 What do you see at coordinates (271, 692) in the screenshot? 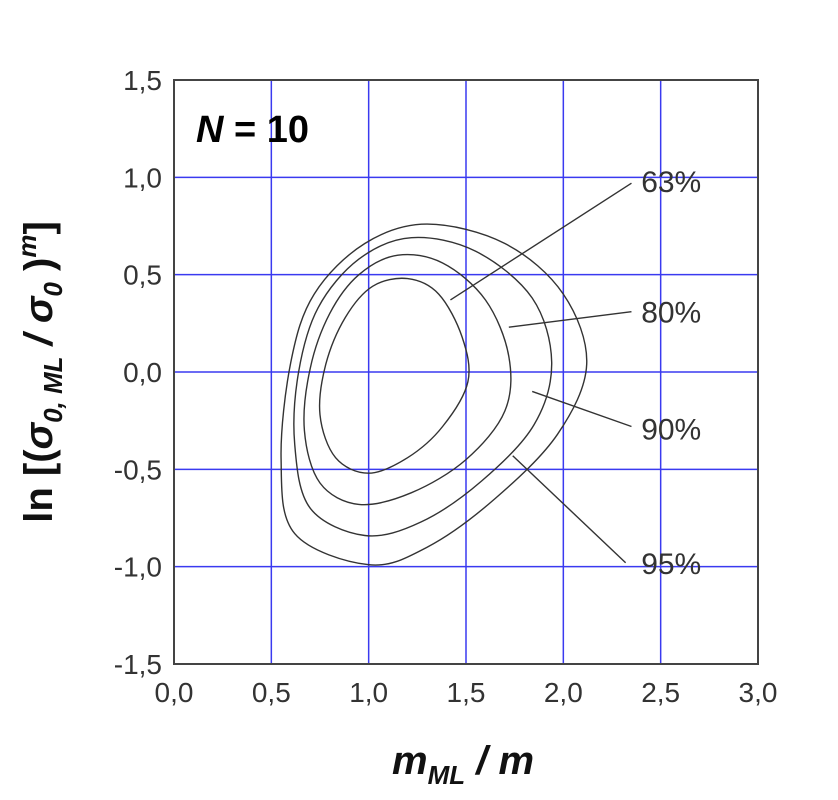
I see `x-tick-label: 0,5` at bounding box center [271, 692].